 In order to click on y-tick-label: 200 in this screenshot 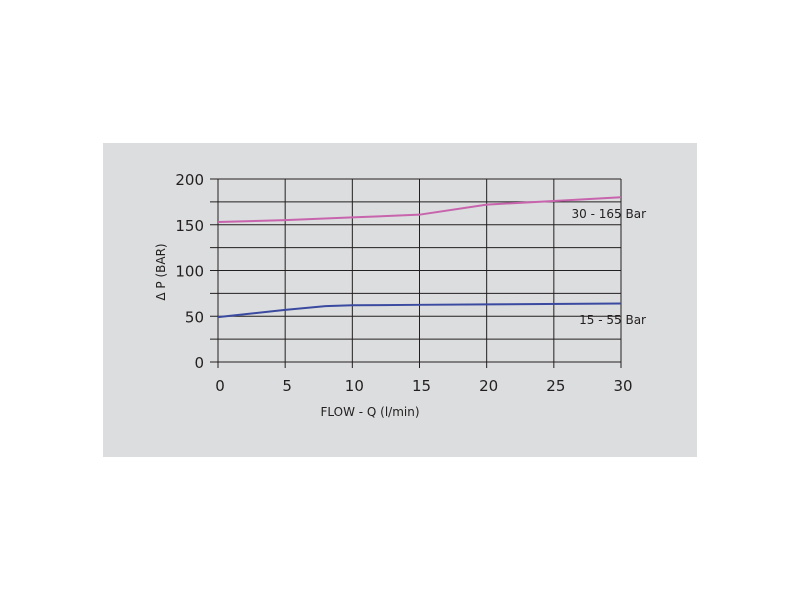, I will do `click(189, 180)`.